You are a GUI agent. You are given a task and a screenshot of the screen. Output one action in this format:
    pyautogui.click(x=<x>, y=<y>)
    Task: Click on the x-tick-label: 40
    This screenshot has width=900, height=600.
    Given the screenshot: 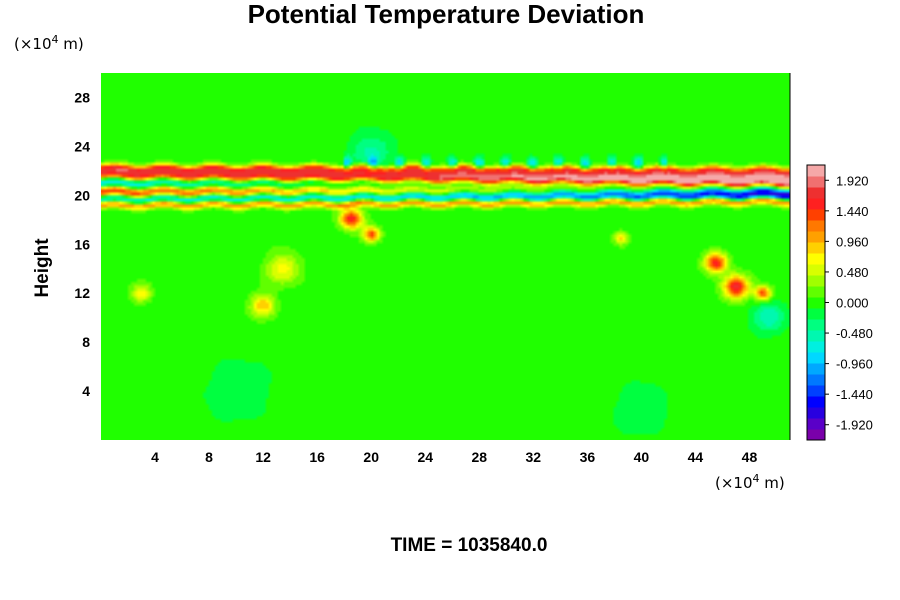 What is the action you would take?
    pyautogui.click(x=642, y=457)
    